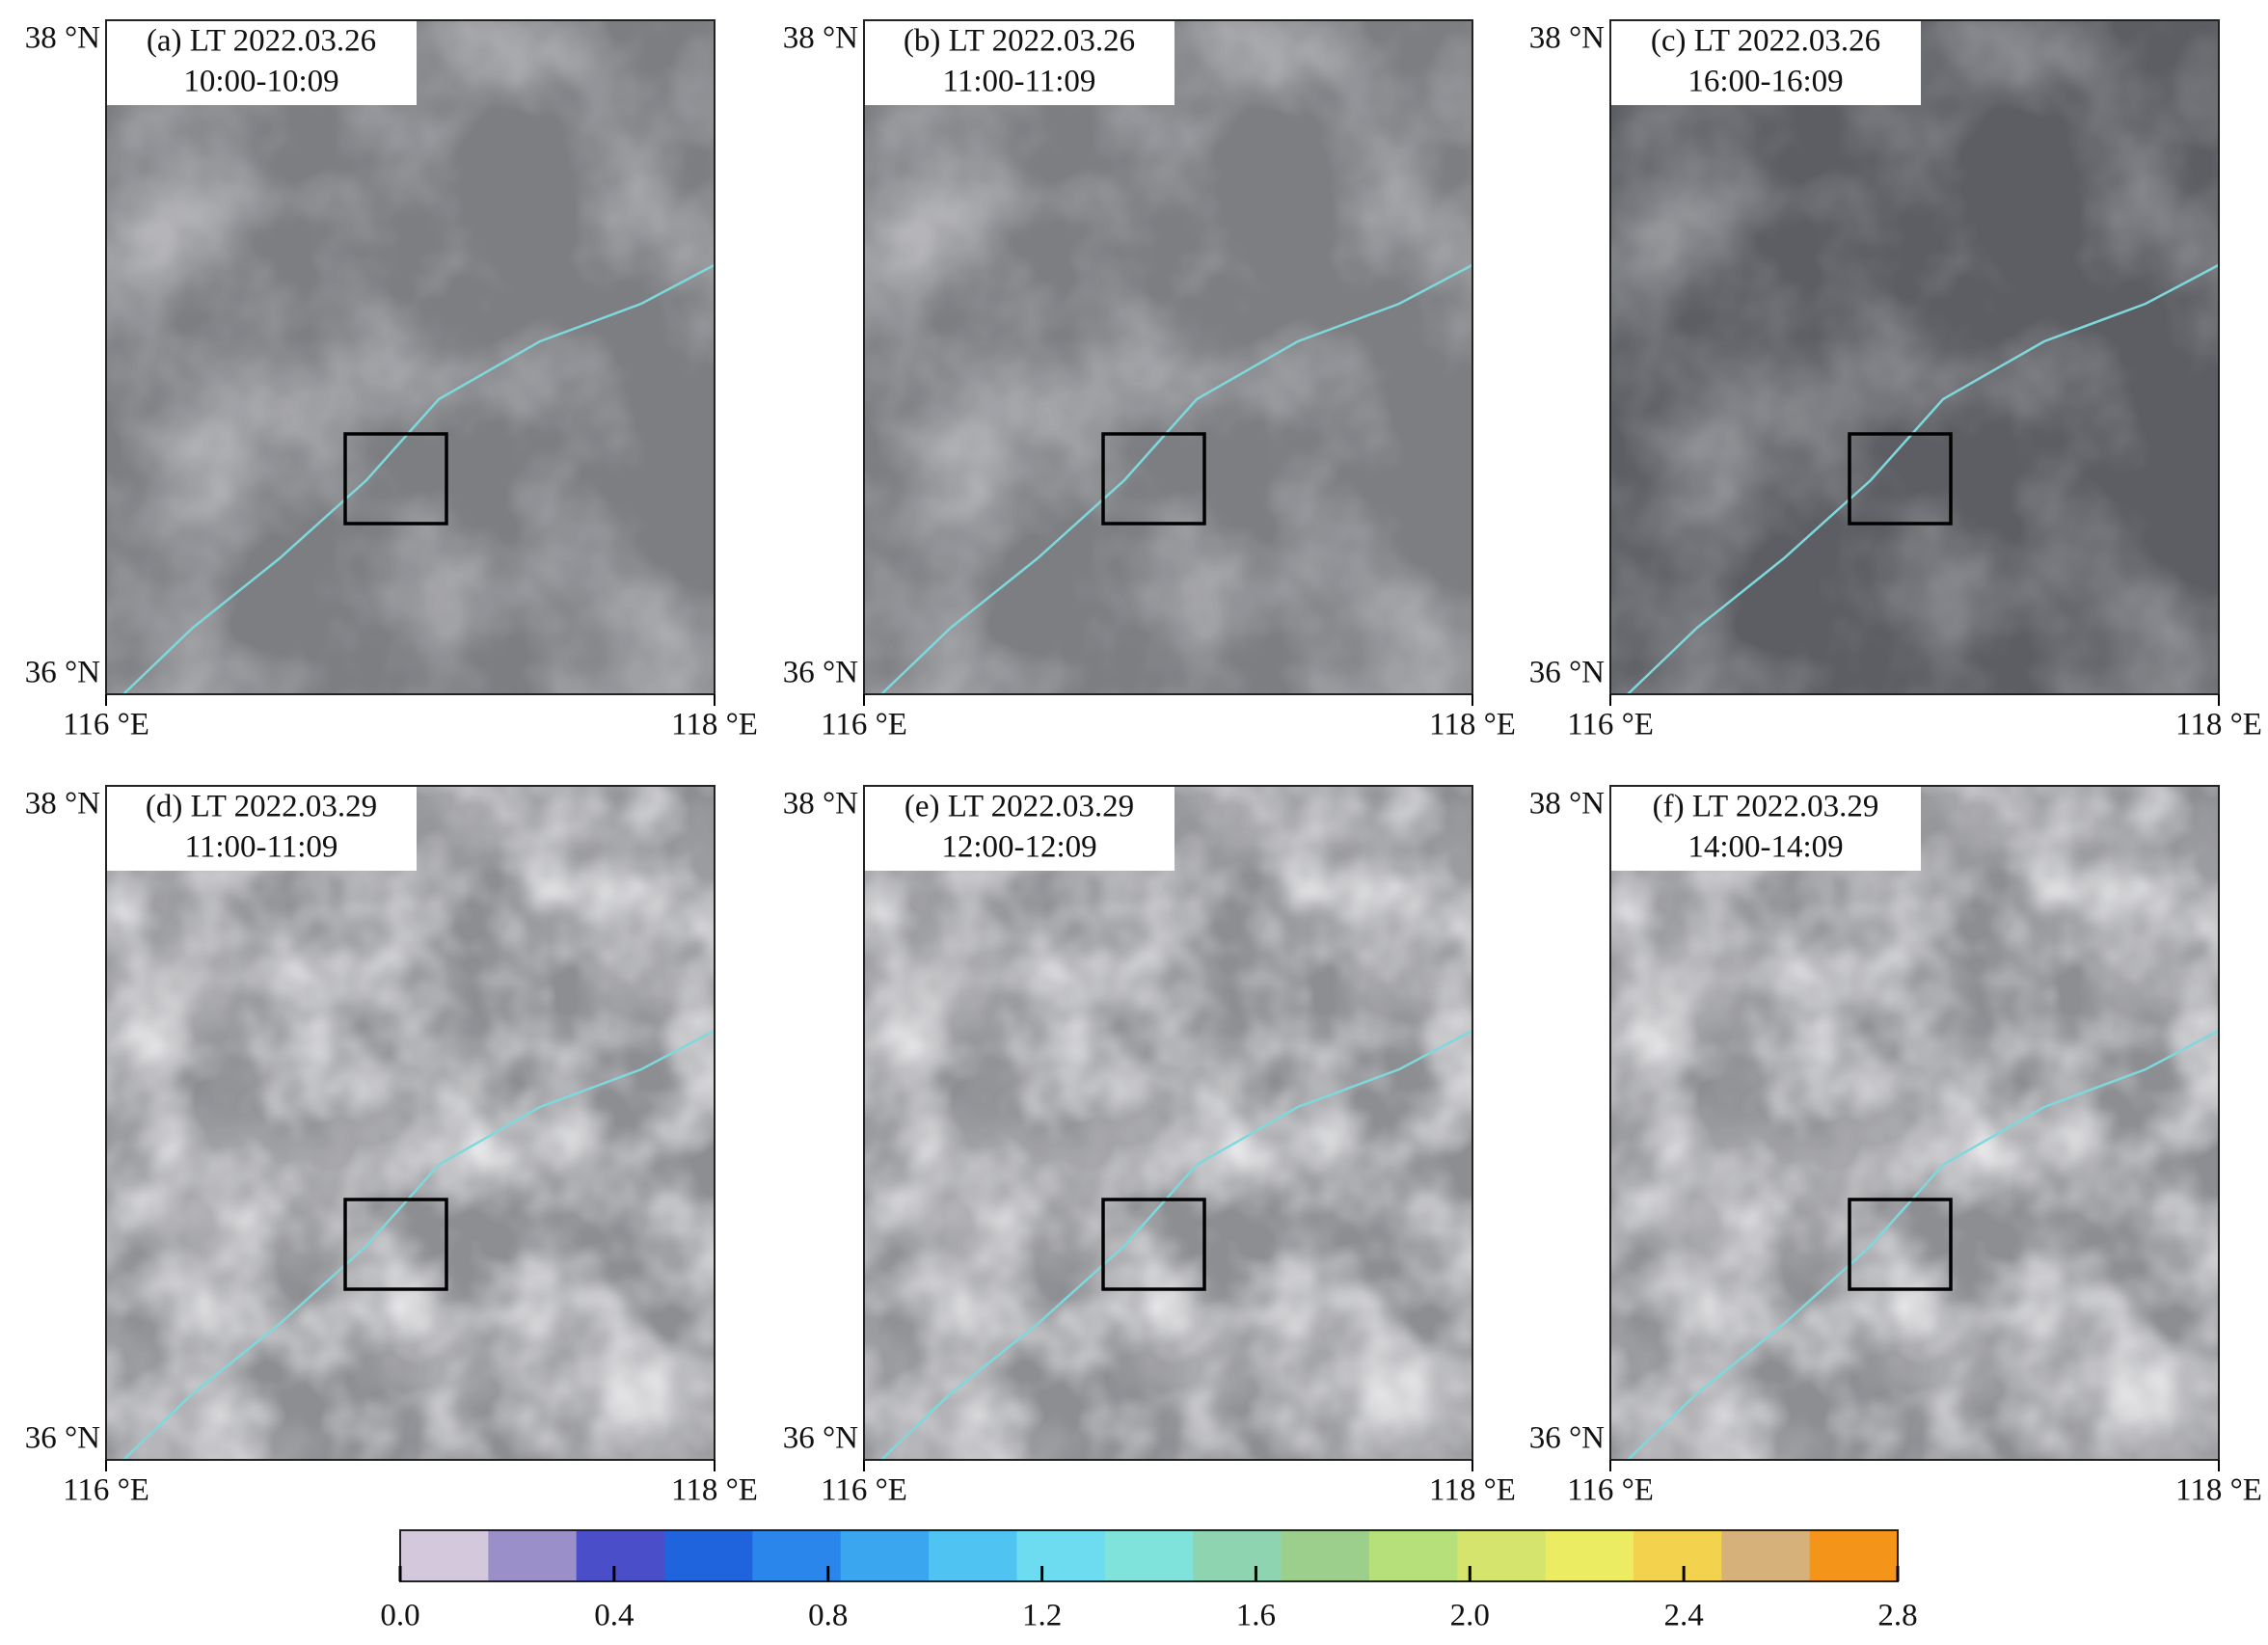 This screenshot has height=1645, width=2268. What do you see at coordinates (1470, 1616) in the screenshot?
I see `colorbar-tick-label: 2.0` at bounding box center [1470, 1616].